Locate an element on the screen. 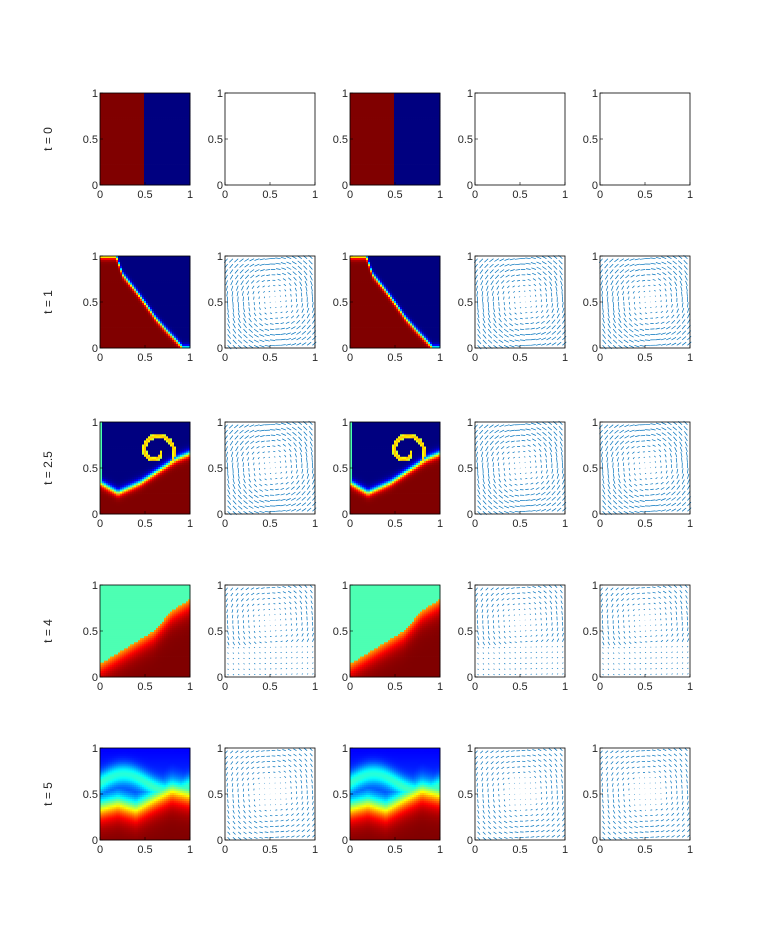 The height and width of the screenshot is (948, 763). quiver-arrows is located at coordinates (645, 630).